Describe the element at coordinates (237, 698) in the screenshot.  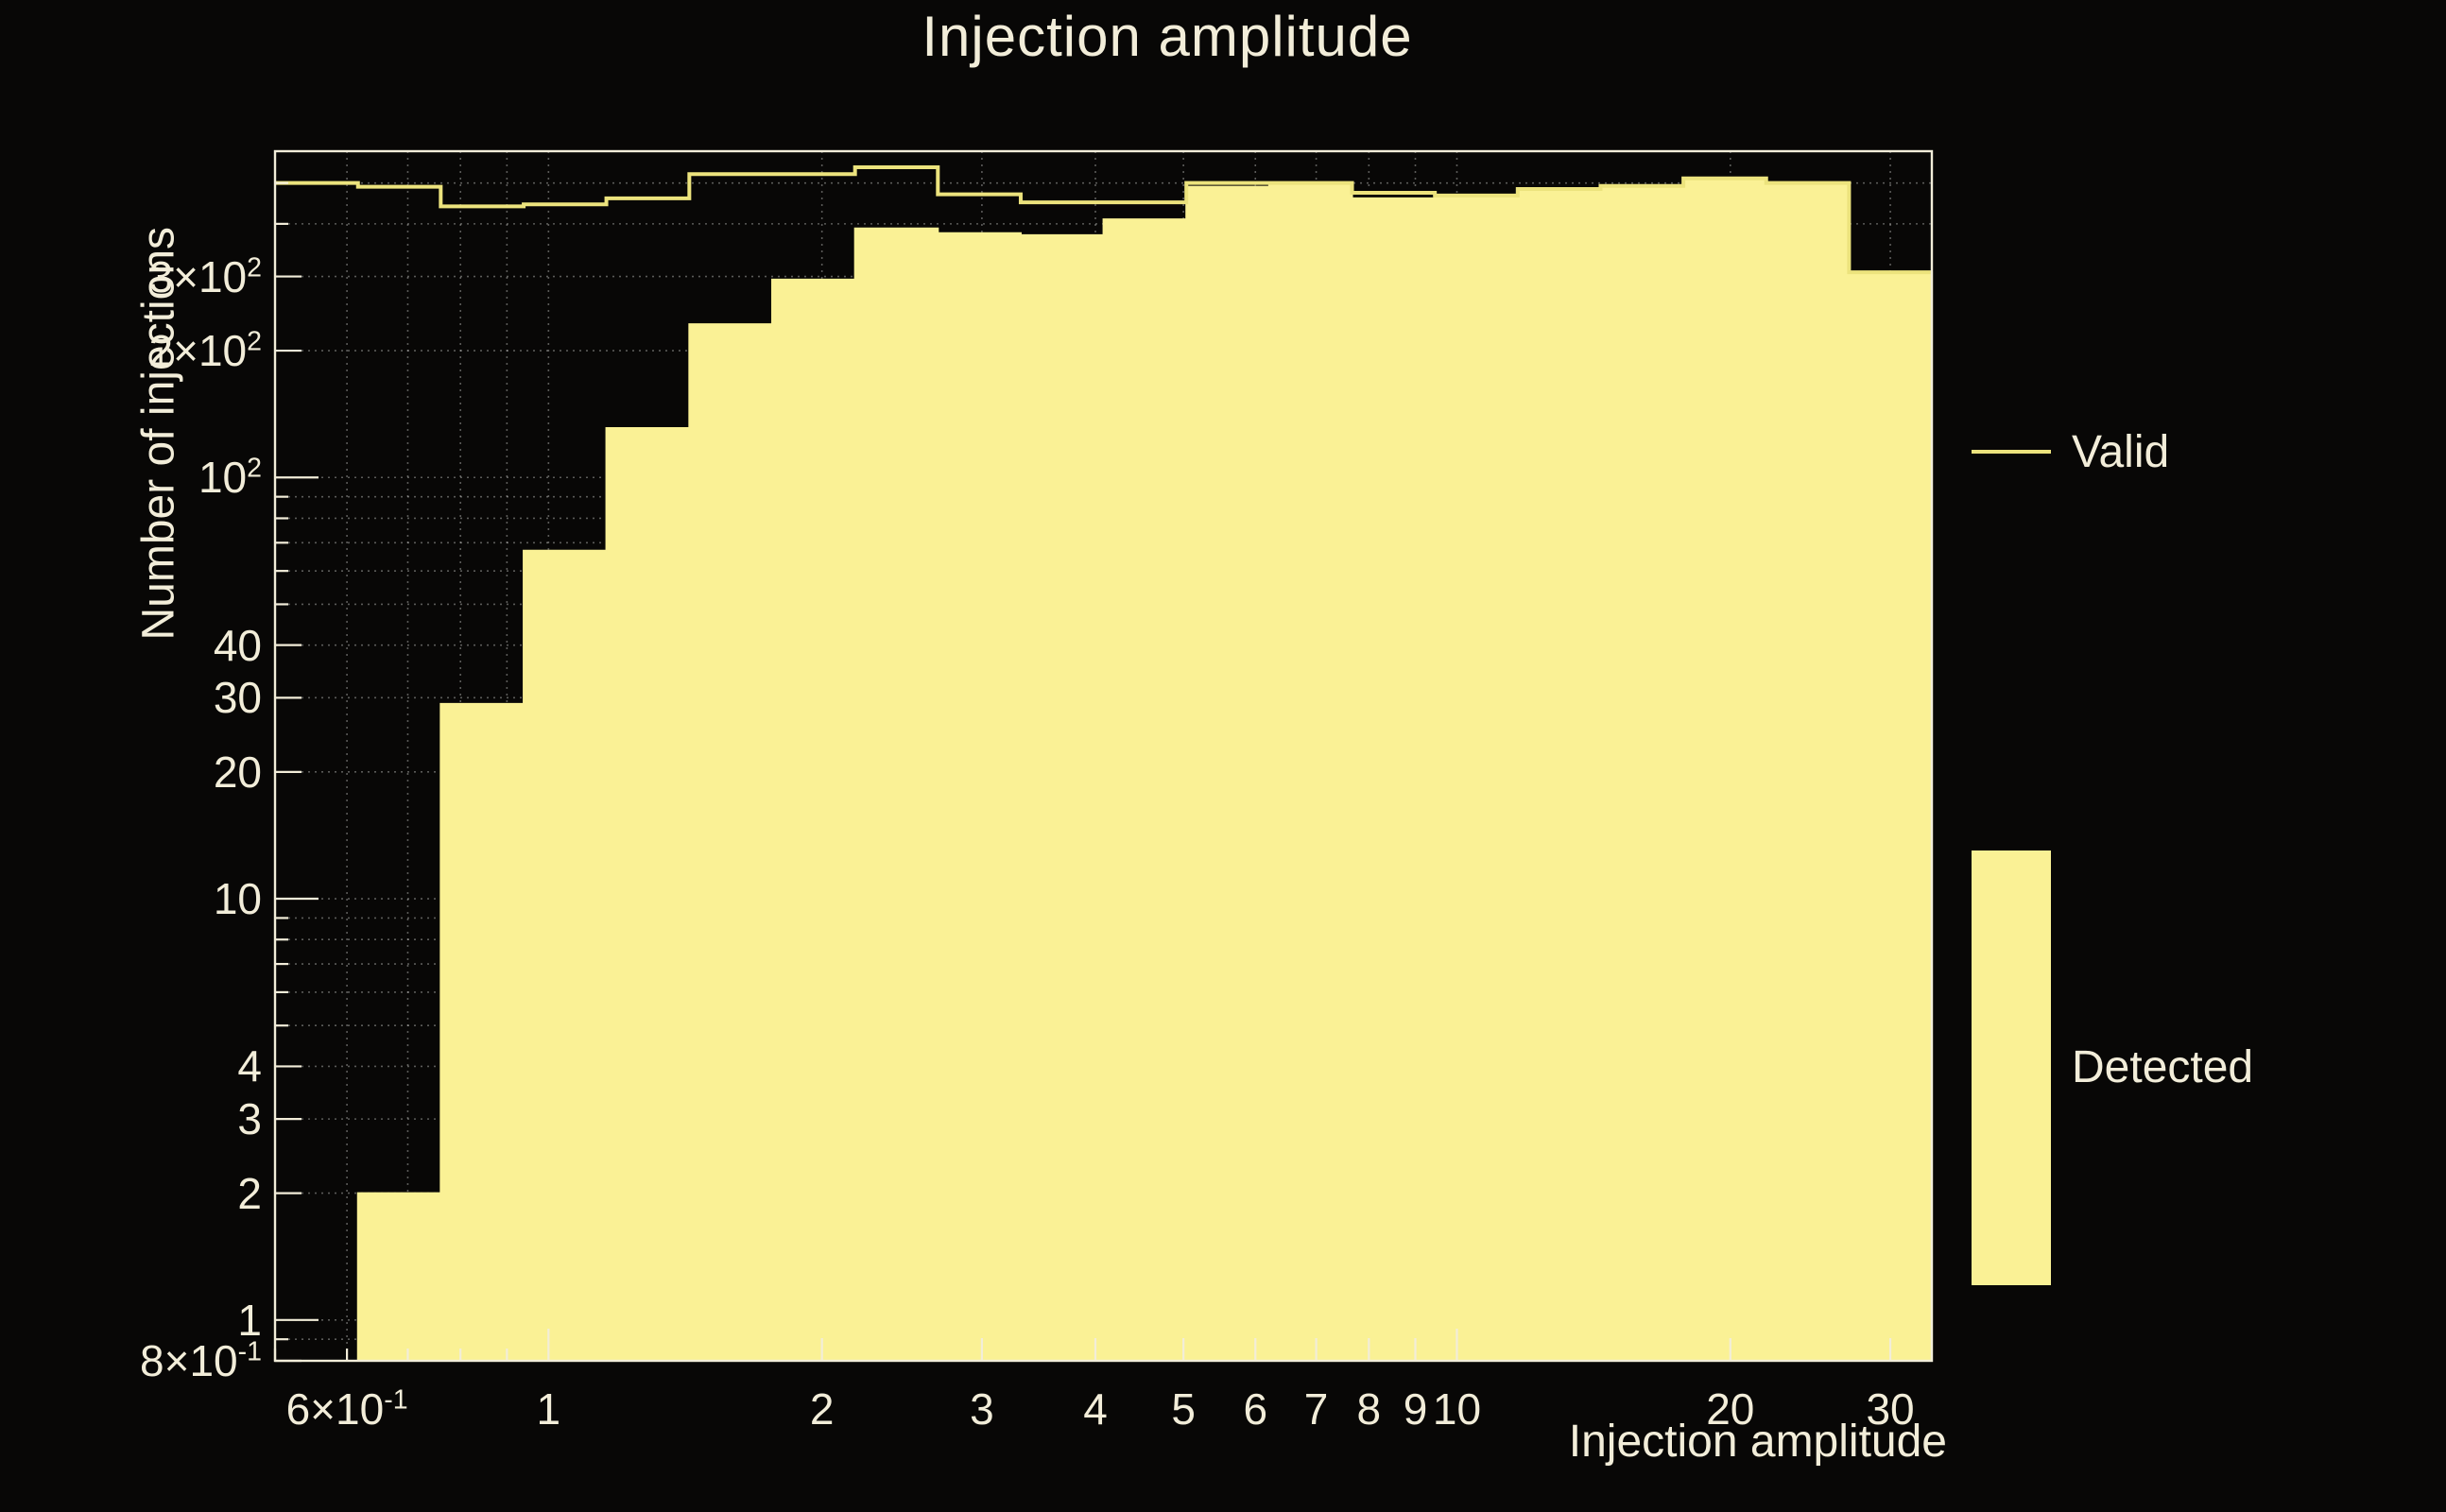
I see `y-tick-label: 30` at that location.